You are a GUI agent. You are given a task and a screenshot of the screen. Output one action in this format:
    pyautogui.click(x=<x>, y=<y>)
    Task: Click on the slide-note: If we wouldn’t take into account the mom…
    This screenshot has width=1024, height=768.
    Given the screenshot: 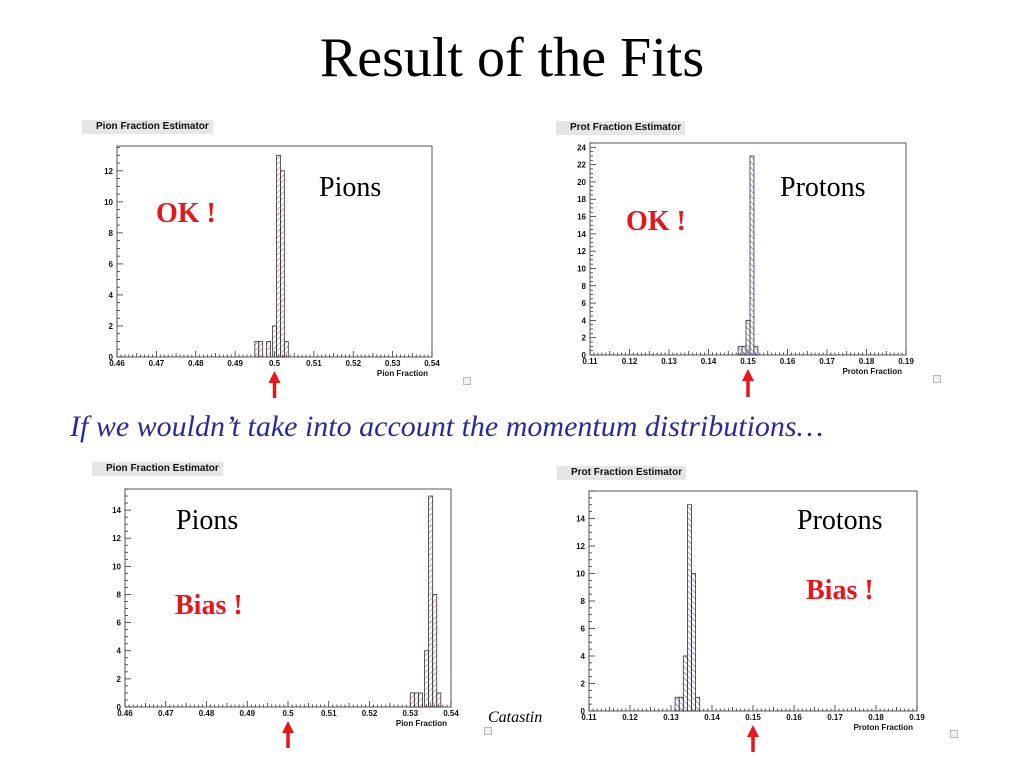 What is the action you would take?
    pyautogui.click(x=447, y=426)
    